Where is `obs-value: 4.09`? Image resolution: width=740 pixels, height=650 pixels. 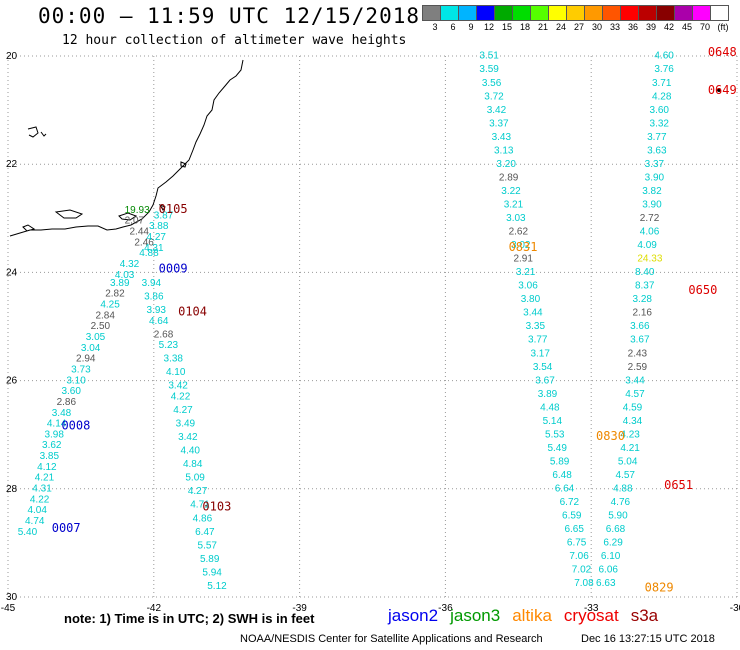
obs-value: 4.09 is located at coordinates (647, 245).